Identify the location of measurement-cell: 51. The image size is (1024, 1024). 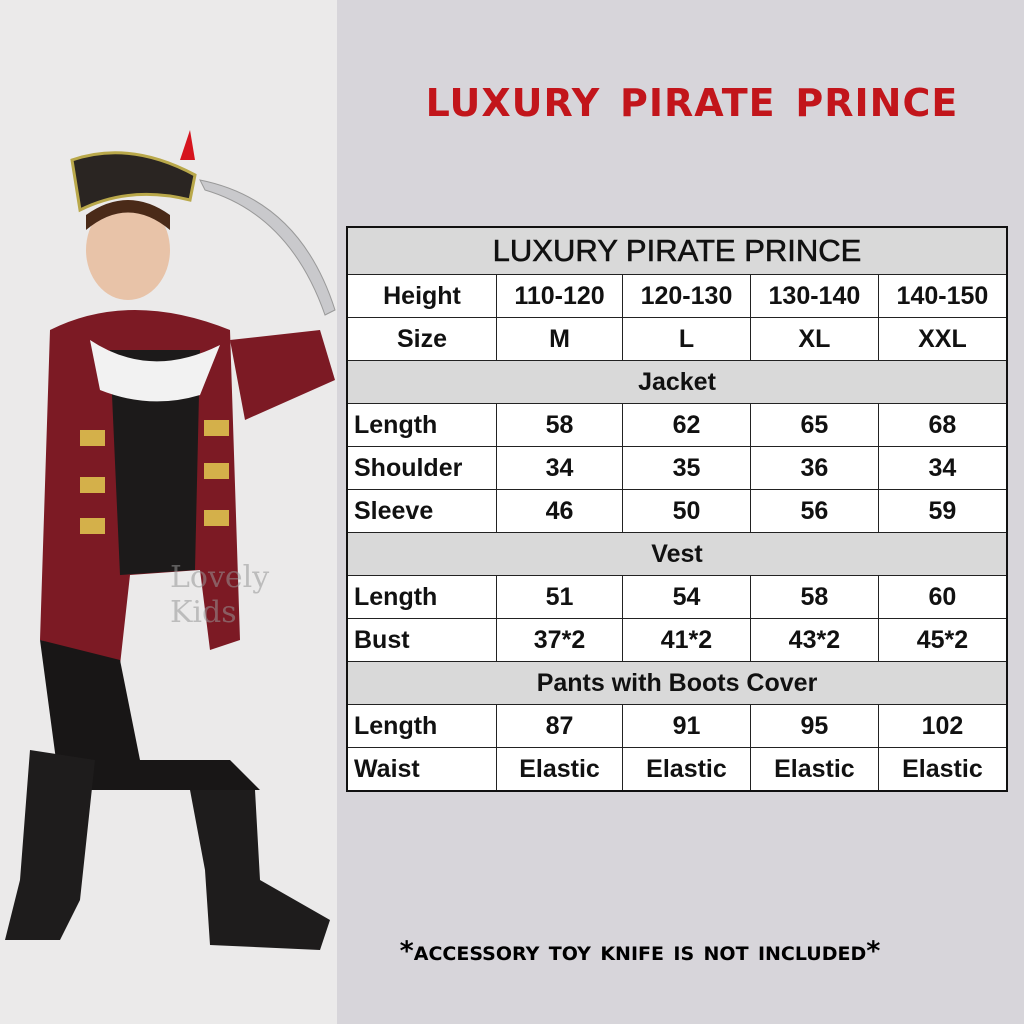
(559, 597).